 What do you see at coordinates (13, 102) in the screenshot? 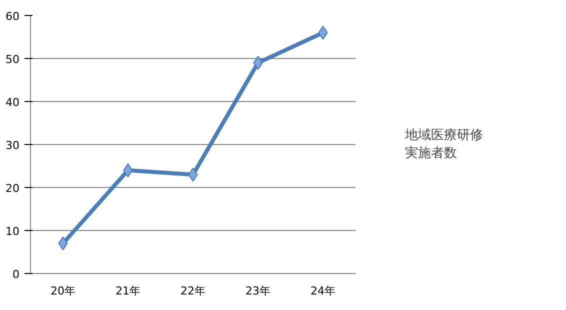
I see `y-tick-label: 40` at bounding box center [13, 102].